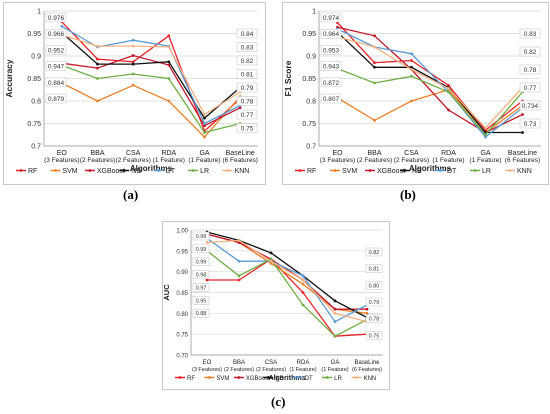  What do you see at coordinates (133, 64) in the screenshot?
I see `data-point-nb` at bounding box center [133, 64].